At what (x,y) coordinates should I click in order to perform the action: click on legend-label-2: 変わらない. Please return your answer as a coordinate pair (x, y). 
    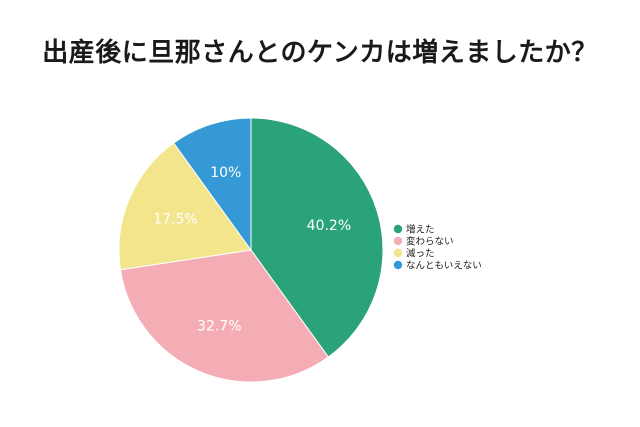
    Looking at the image, I should click on (430, 242).